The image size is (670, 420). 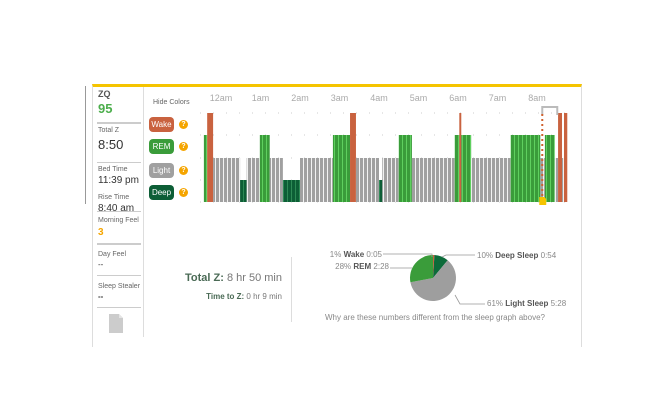 I want to click on rise-time-value: 8:40 am, so click(x=116, y=208).